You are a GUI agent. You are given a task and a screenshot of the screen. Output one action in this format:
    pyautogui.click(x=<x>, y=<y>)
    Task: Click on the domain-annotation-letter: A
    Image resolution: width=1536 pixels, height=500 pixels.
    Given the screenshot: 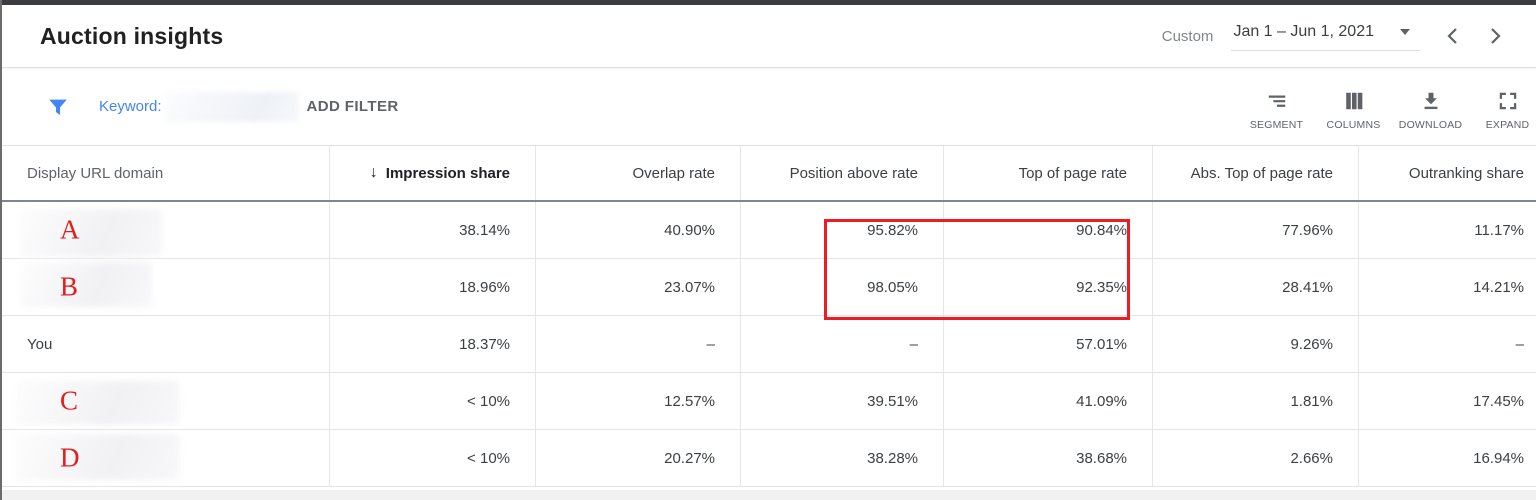 What is the action you would take?
    pyautogui.click(x=70, y=229)
    